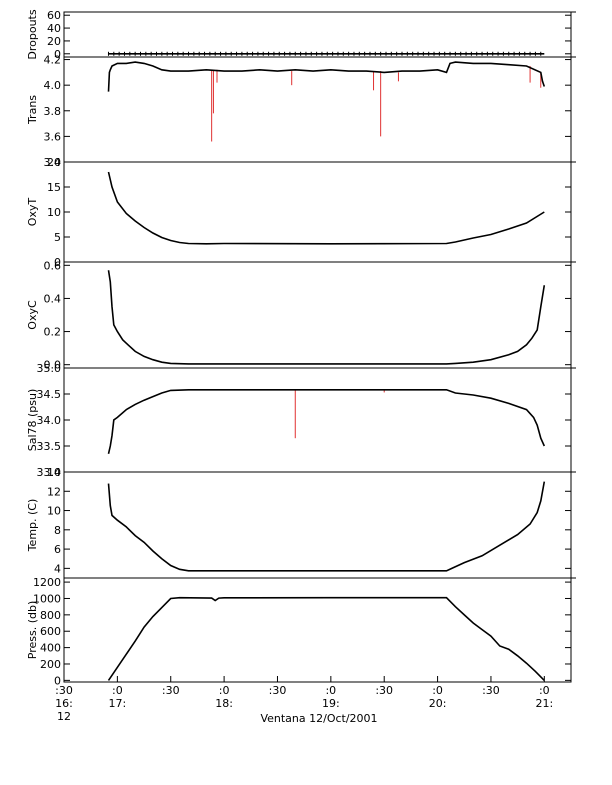  I want to click on y-axis-label: Press. (db), so click(32, 630).